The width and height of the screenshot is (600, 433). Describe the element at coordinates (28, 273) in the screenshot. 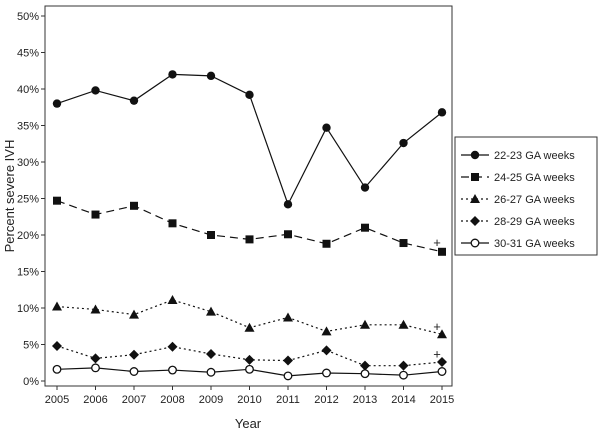

I see `y-tick-label: 15%` at that location.